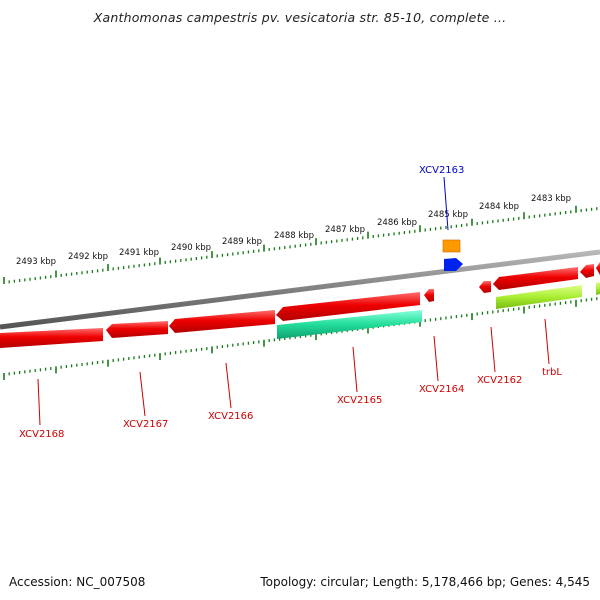 The height and width of the screenshot is (600, 600). I want to click on gene-xcv2161, so click(587, 271).